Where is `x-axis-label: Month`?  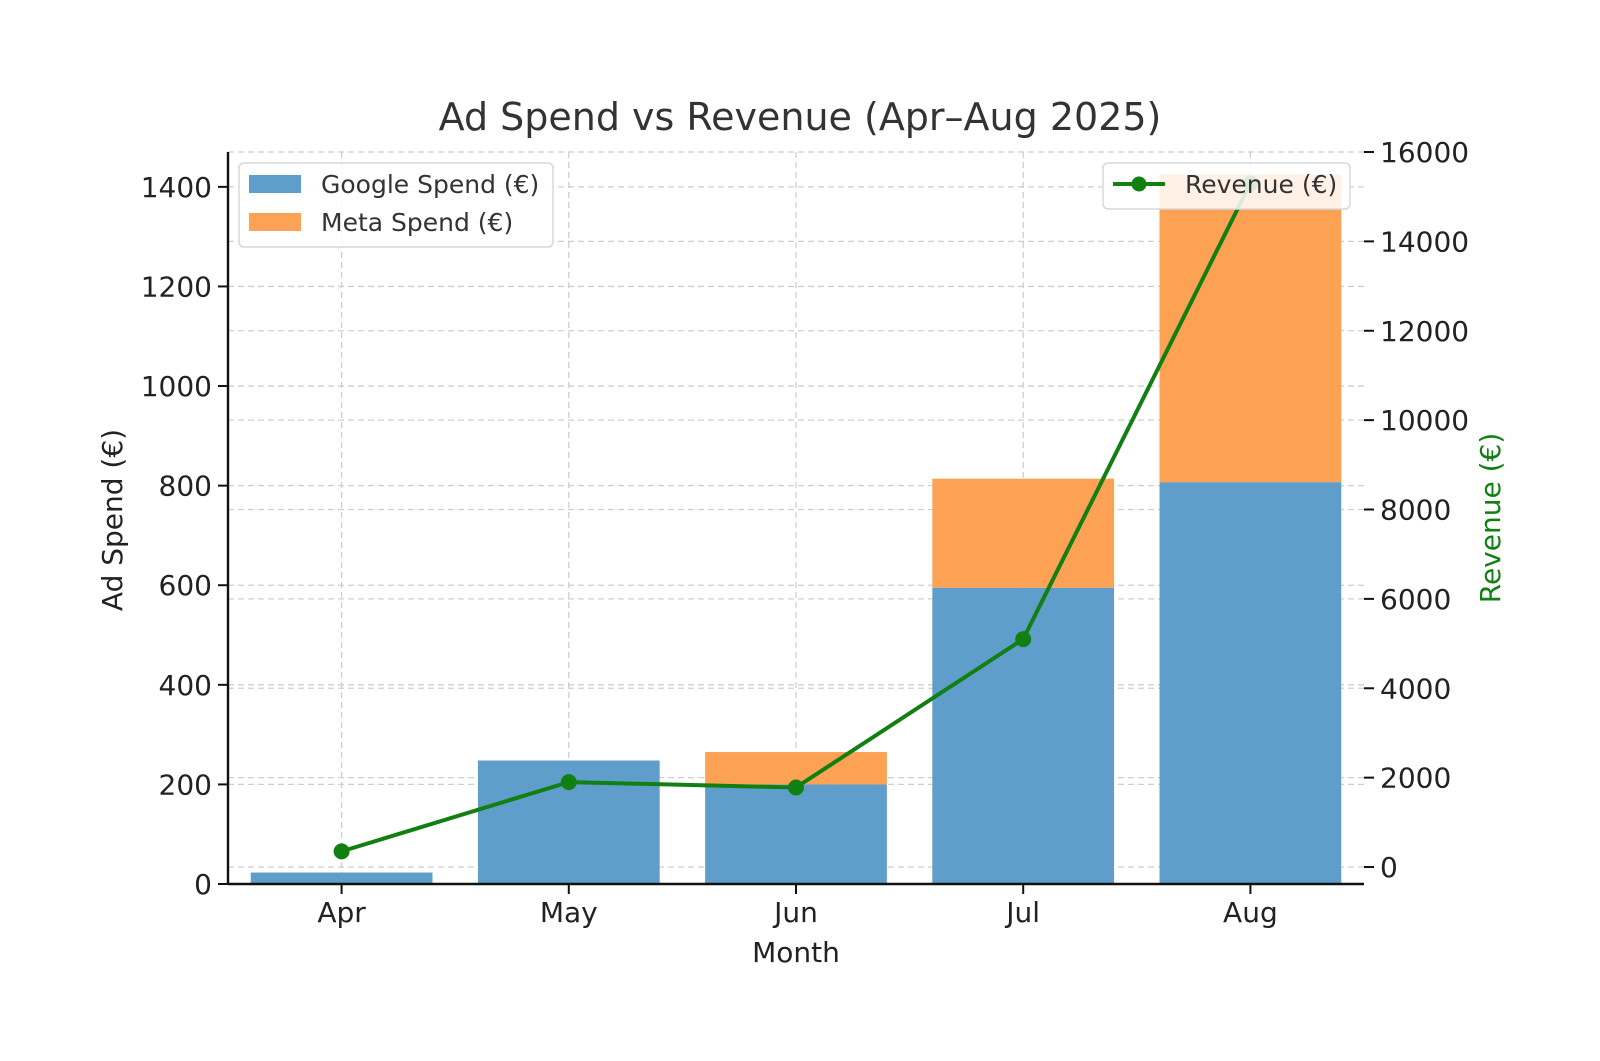 x-axis-label: Month is located at coordinates (796, 952).